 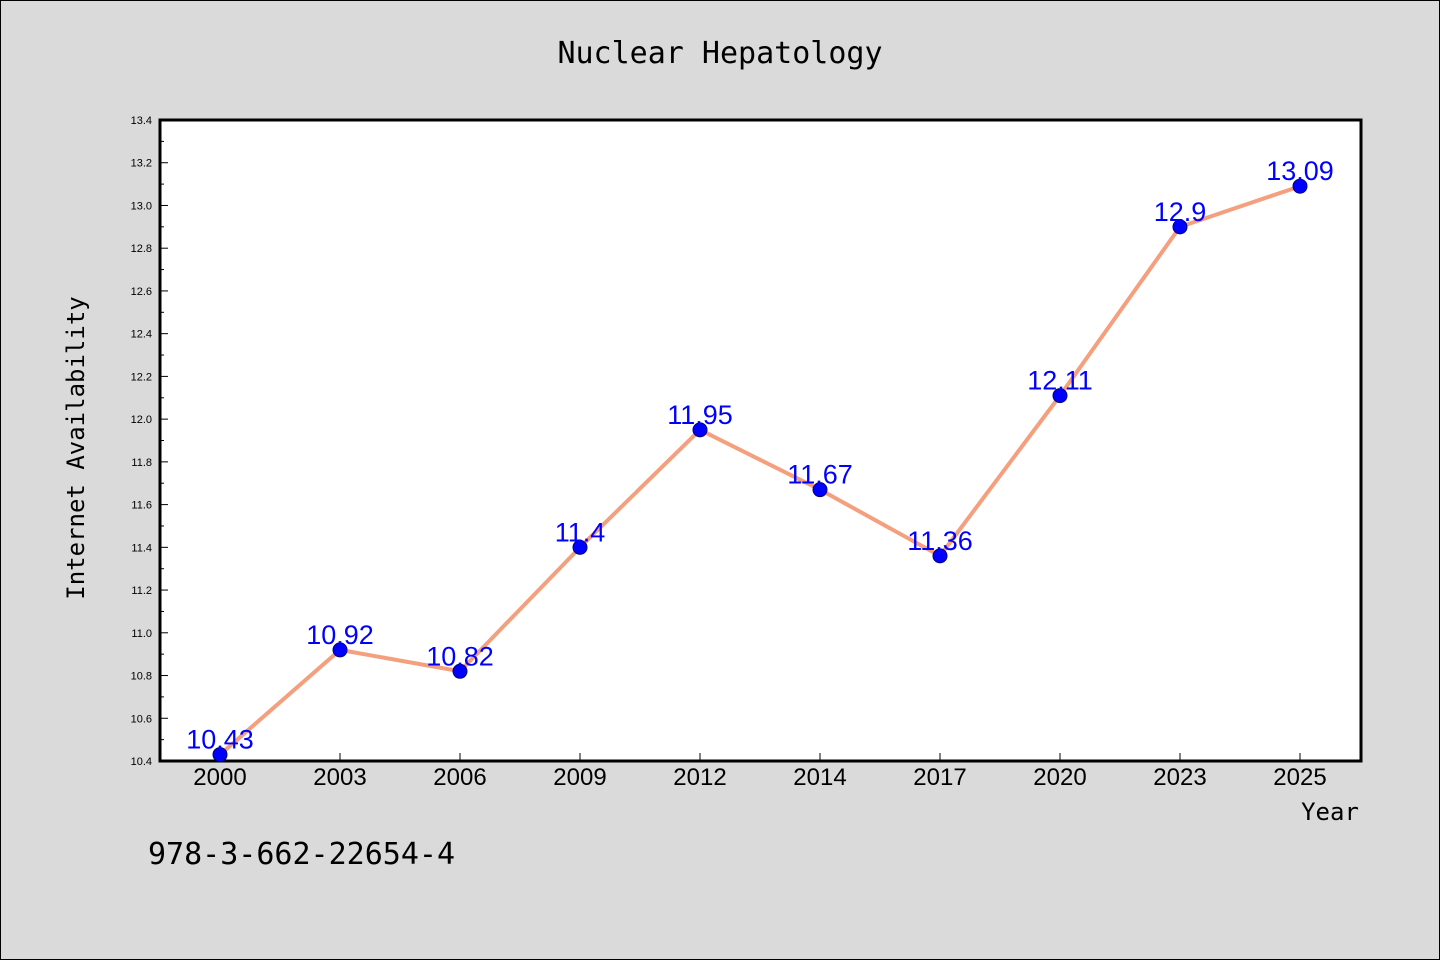 I want to click on data-label: 10.92, so click(x=340, y=635).